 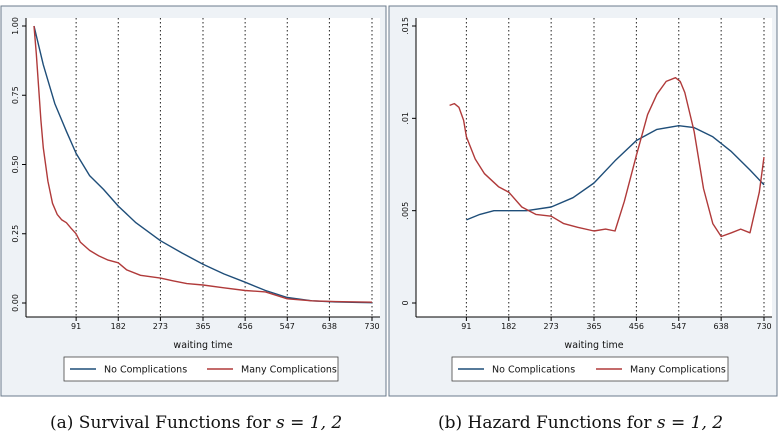 I want to click on caption-b-text: (b) Hazard Functions for, so click(x=545, y=423).